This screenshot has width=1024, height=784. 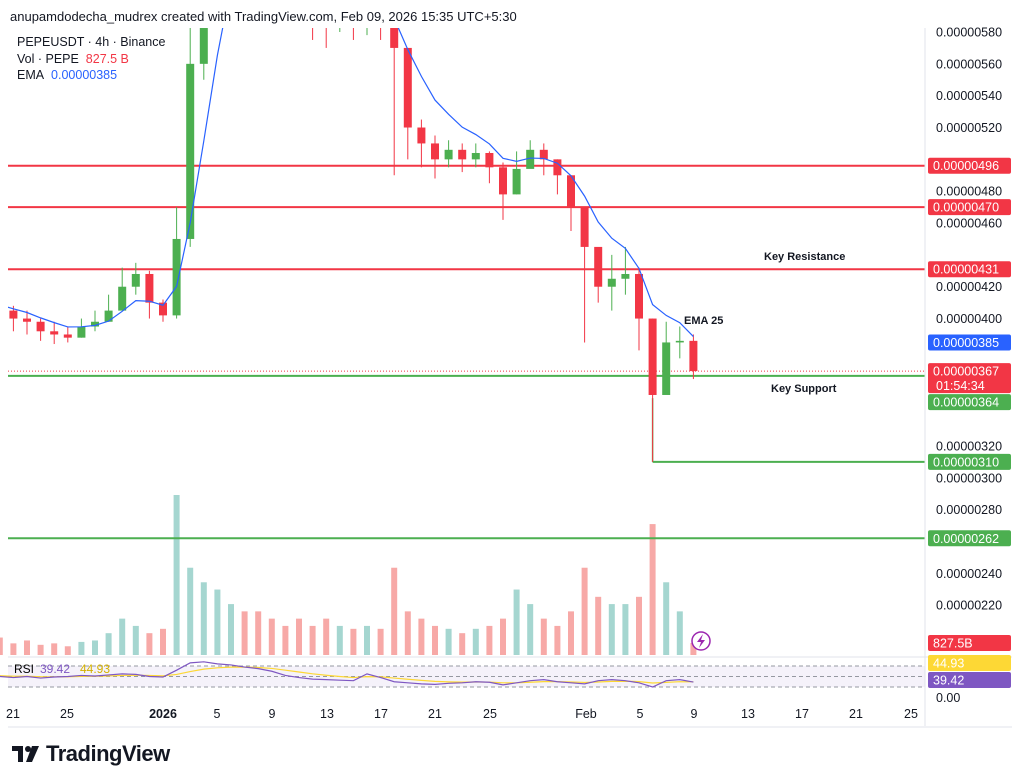 I want to click on ema-legend: EMA 0.00000385, so click(x=91, y=75).